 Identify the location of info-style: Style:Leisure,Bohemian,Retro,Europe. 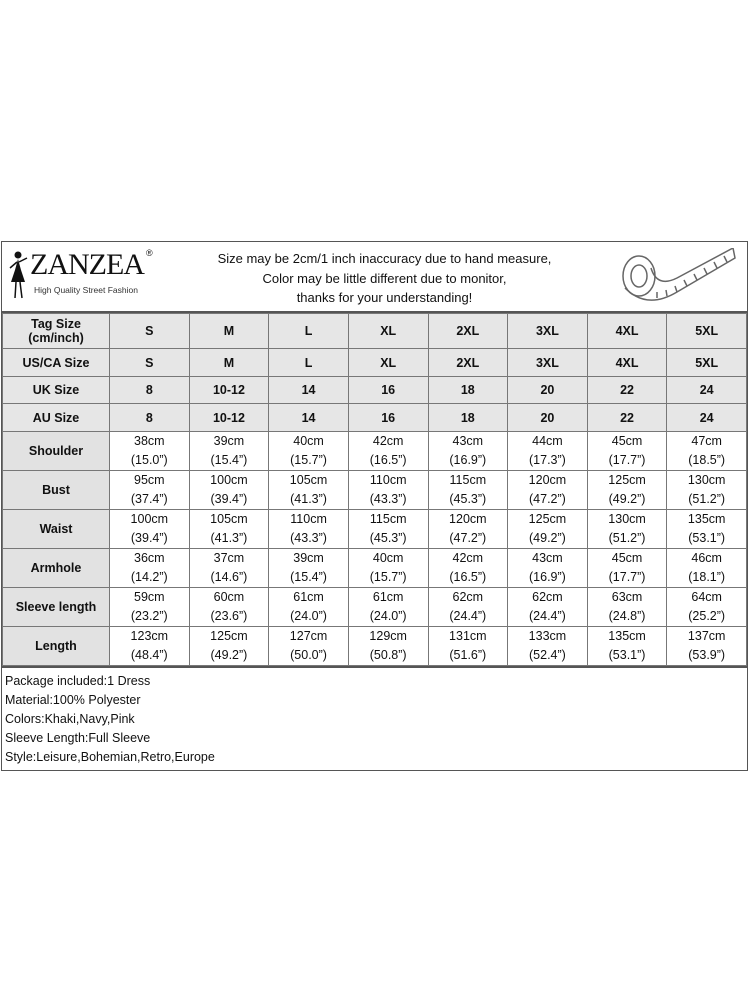
(110, 757).